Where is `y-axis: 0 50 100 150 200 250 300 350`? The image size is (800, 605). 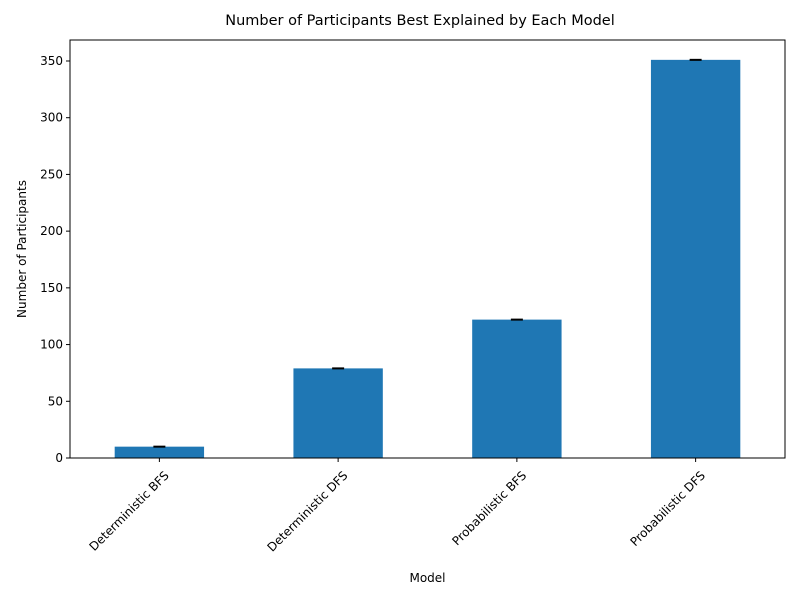 y-axis: 0 50 100 150 200 250 300 350 is located at coordinates (55, 259).